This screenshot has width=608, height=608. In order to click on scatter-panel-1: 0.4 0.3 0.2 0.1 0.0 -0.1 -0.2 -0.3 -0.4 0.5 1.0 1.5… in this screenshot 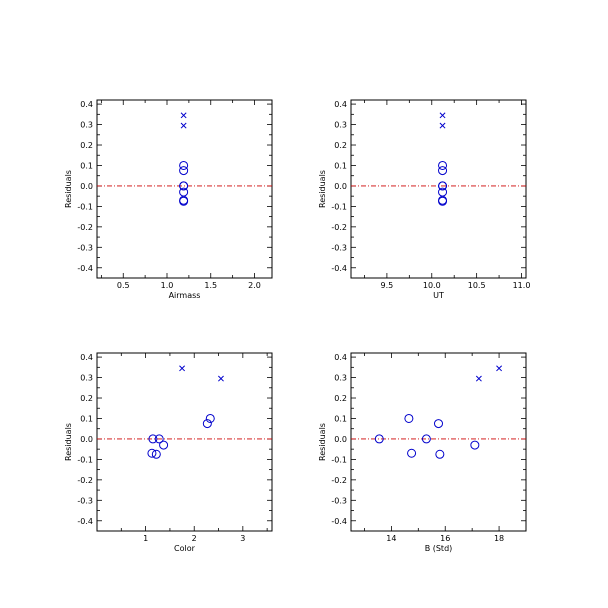, I will do `click(168, 199)`.